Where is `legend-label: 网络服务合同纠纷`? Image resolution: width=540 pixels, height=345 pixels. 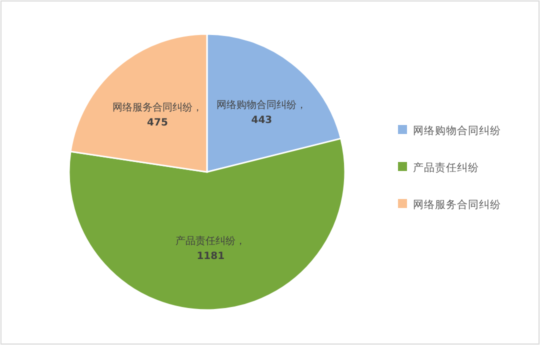 legend-label: 网络服务合同纠纷 is located at coordinates (457, 204).